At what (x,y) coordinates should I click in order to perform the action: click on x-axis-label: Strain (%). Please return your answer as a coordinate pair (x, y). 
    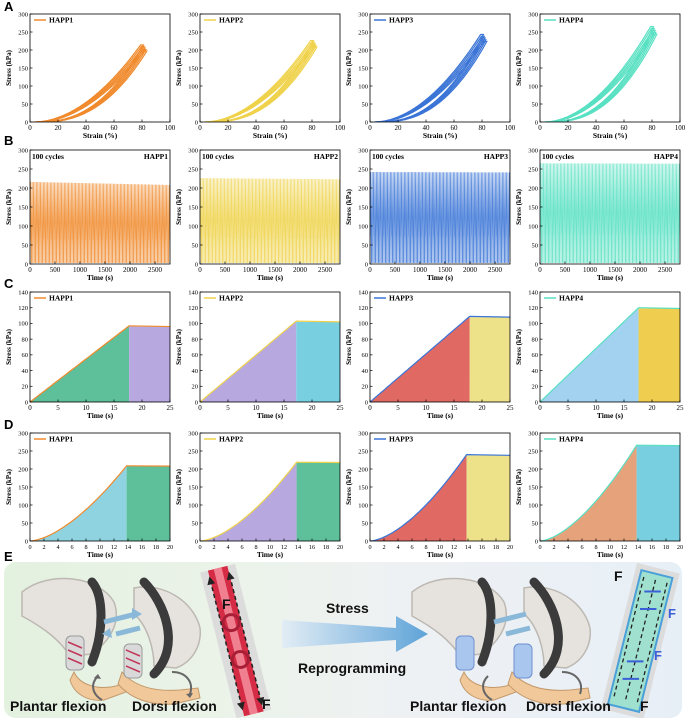
    Looking at the image, I should click on (610, 135).